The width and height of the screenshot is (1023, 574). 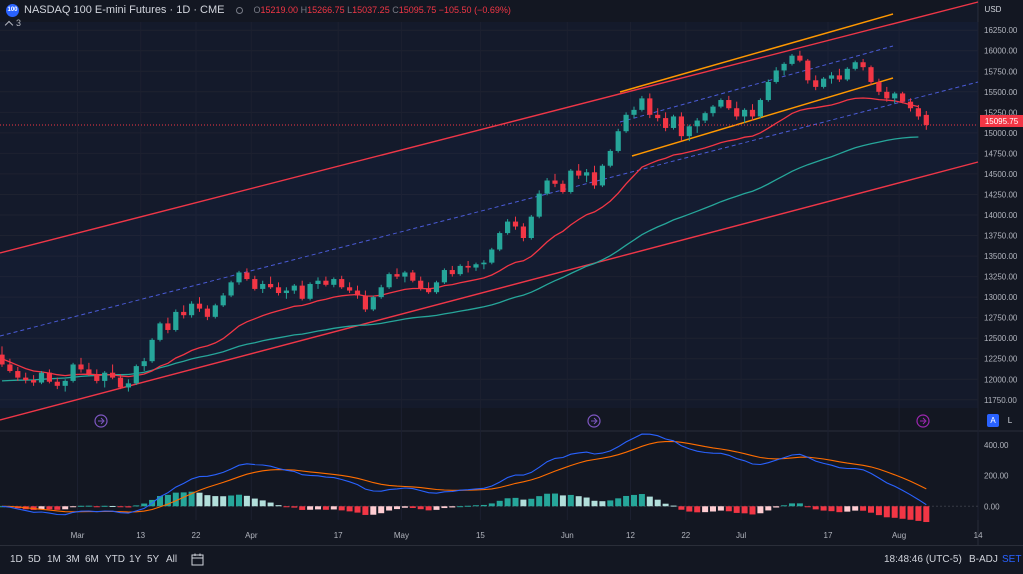 What do you see at coordinates (115, 559) in the screenshot?
I see `timeframe-ytd: YTD` at bounding box center [115, 559].